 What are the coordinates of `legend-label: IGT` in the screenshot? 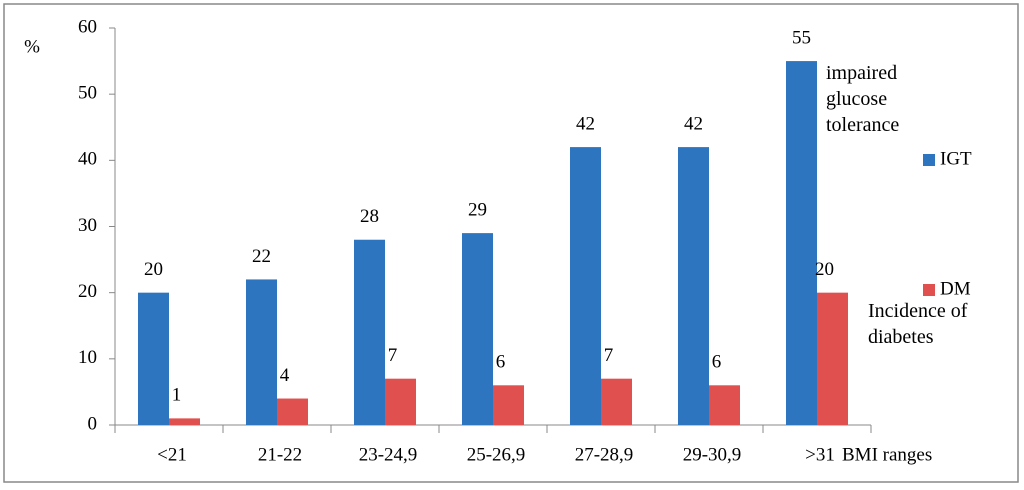 It's located at (956, 158).